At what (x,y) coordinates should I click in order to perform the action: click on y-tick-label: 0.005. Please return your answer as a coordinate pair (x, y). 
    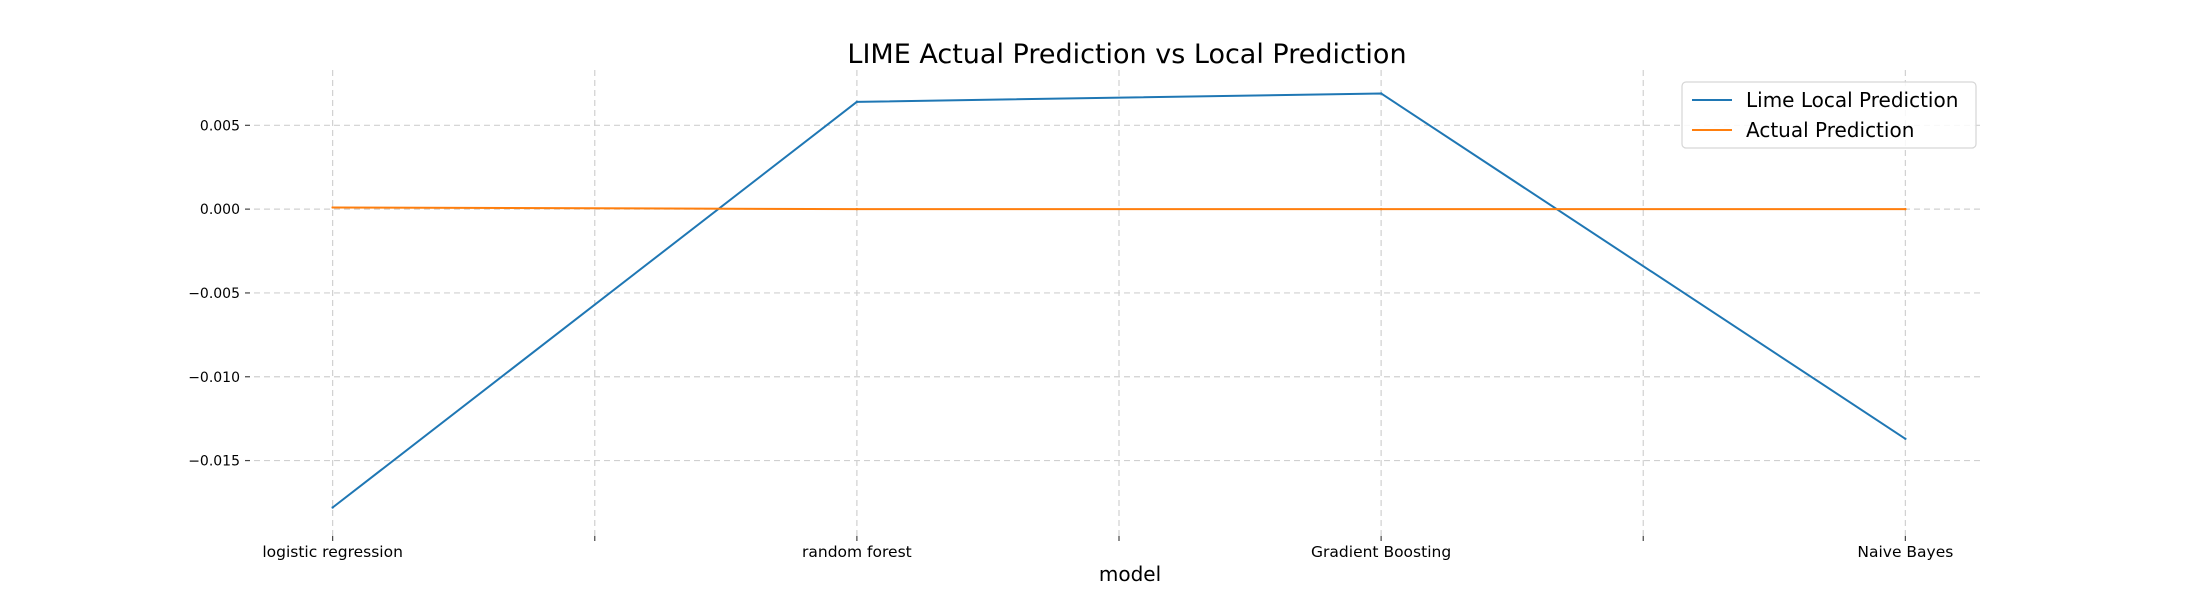
    Looking at the image, I should click on (220, 126).